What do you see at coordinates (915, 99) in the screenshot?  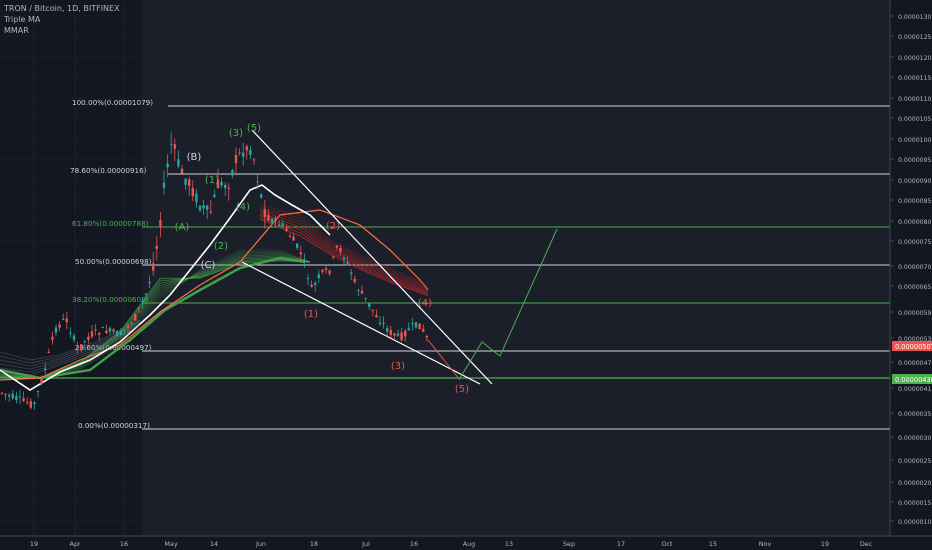 I see `price-tick-label: 0.00001100` at bounding box center [915, 99].